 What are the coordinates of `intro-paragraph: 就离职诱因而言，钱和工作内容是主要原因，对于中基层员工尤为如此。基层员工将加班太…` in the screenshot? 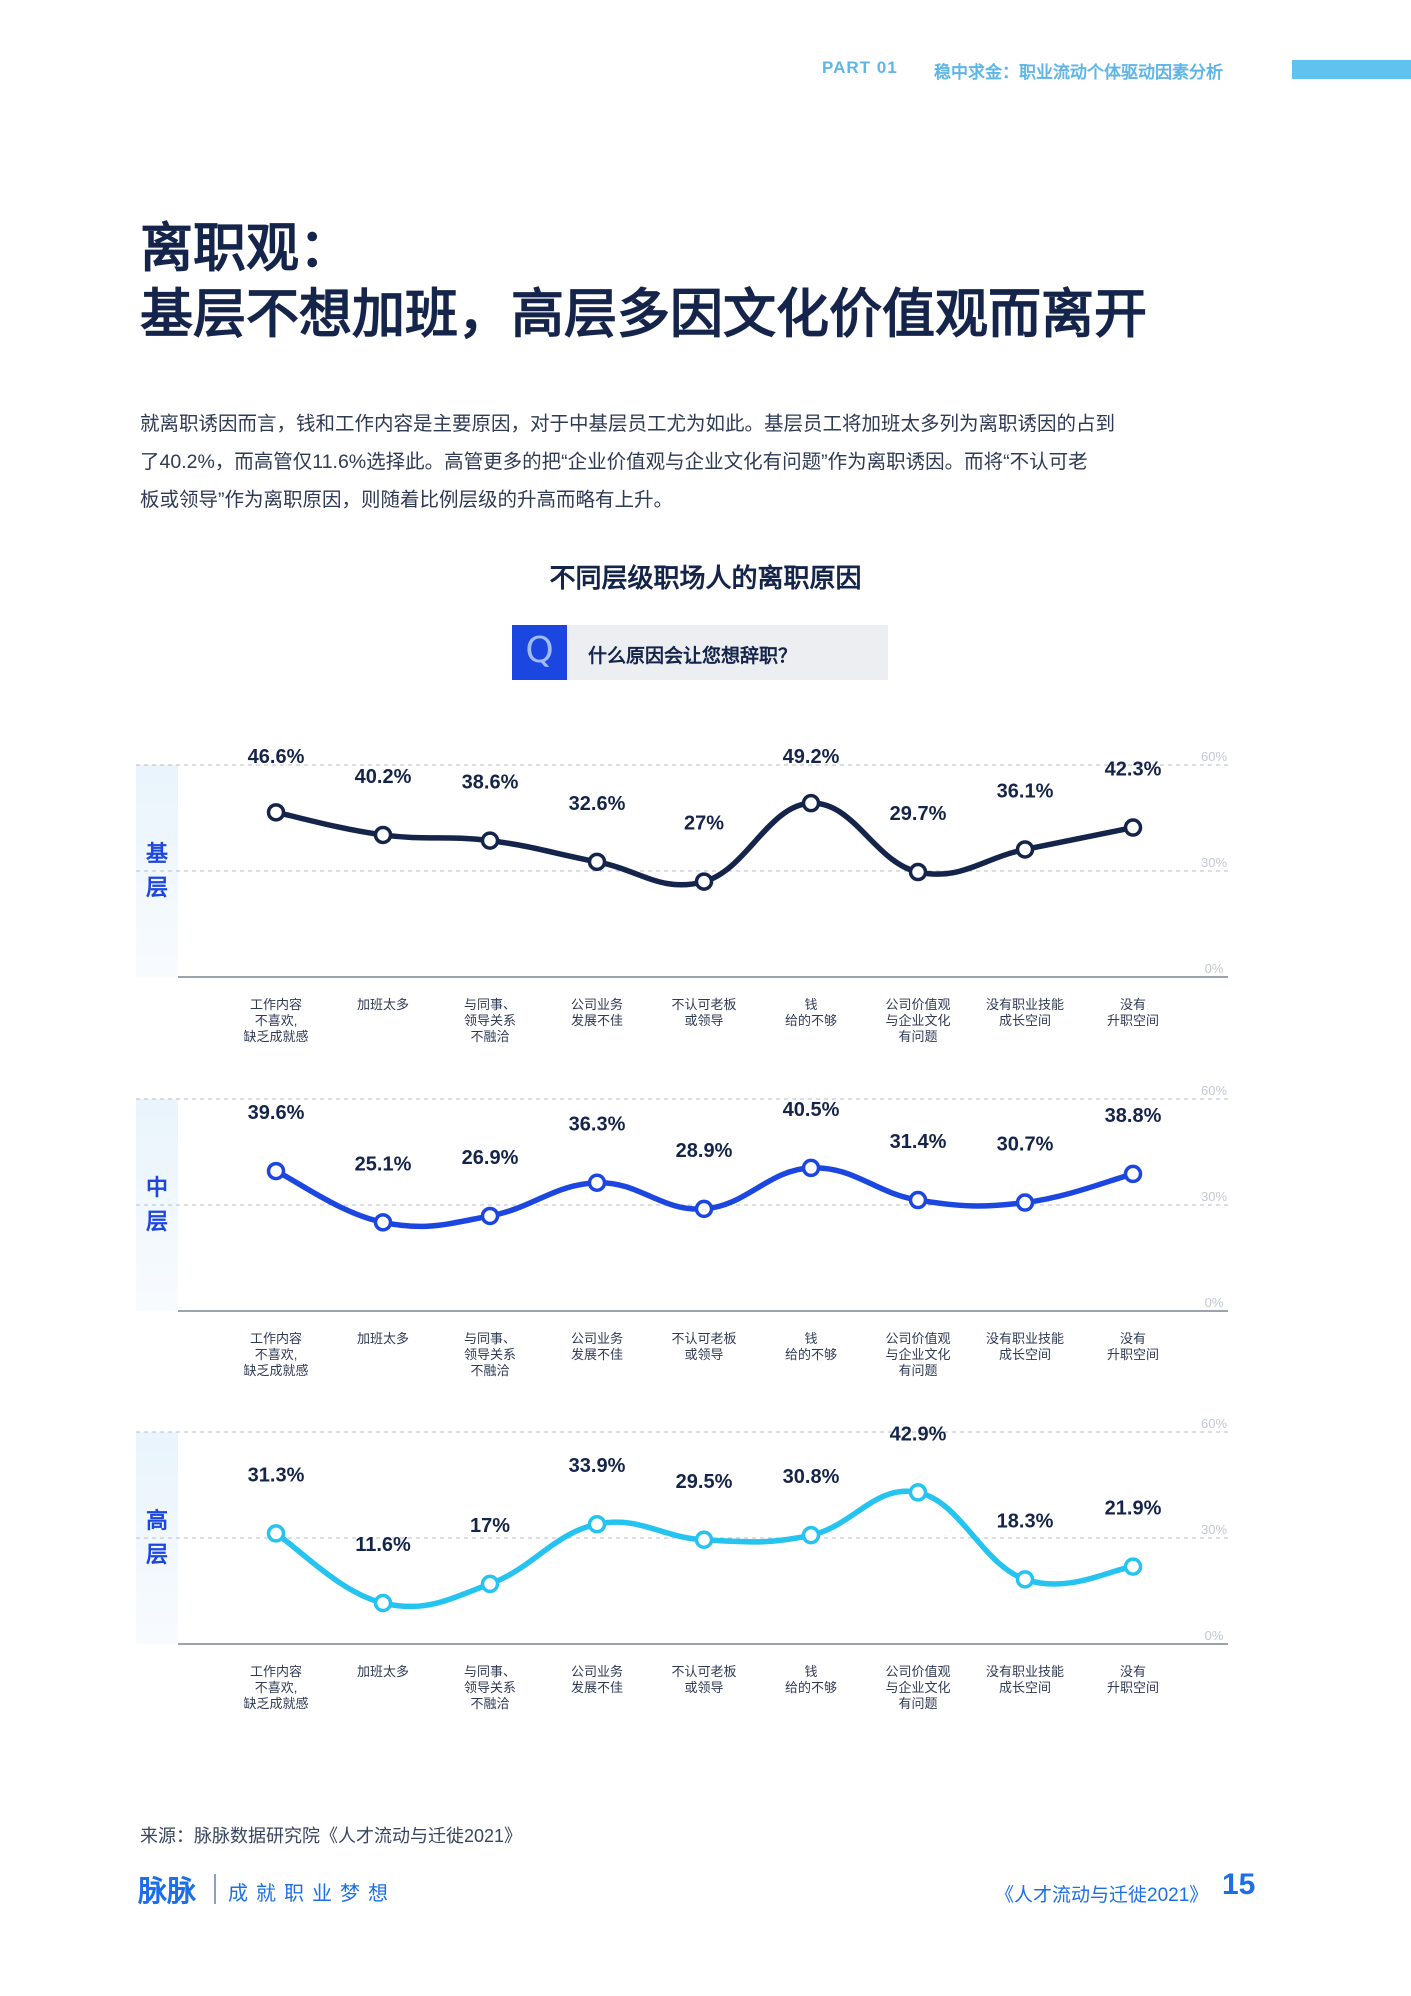 It's located at (707, 462).